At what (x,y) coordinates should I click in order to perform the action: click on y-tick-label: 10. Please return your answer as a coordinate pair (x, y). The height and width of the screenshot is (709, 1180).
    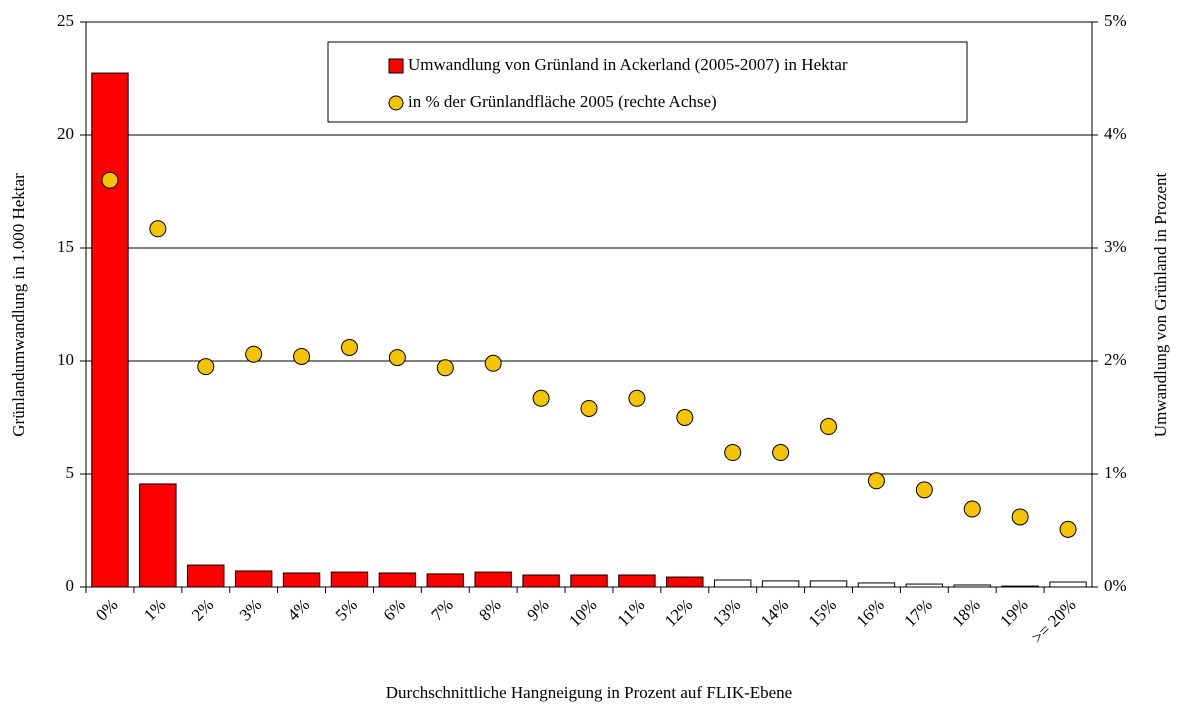
    Looking at the image, I should click on (65, 359).